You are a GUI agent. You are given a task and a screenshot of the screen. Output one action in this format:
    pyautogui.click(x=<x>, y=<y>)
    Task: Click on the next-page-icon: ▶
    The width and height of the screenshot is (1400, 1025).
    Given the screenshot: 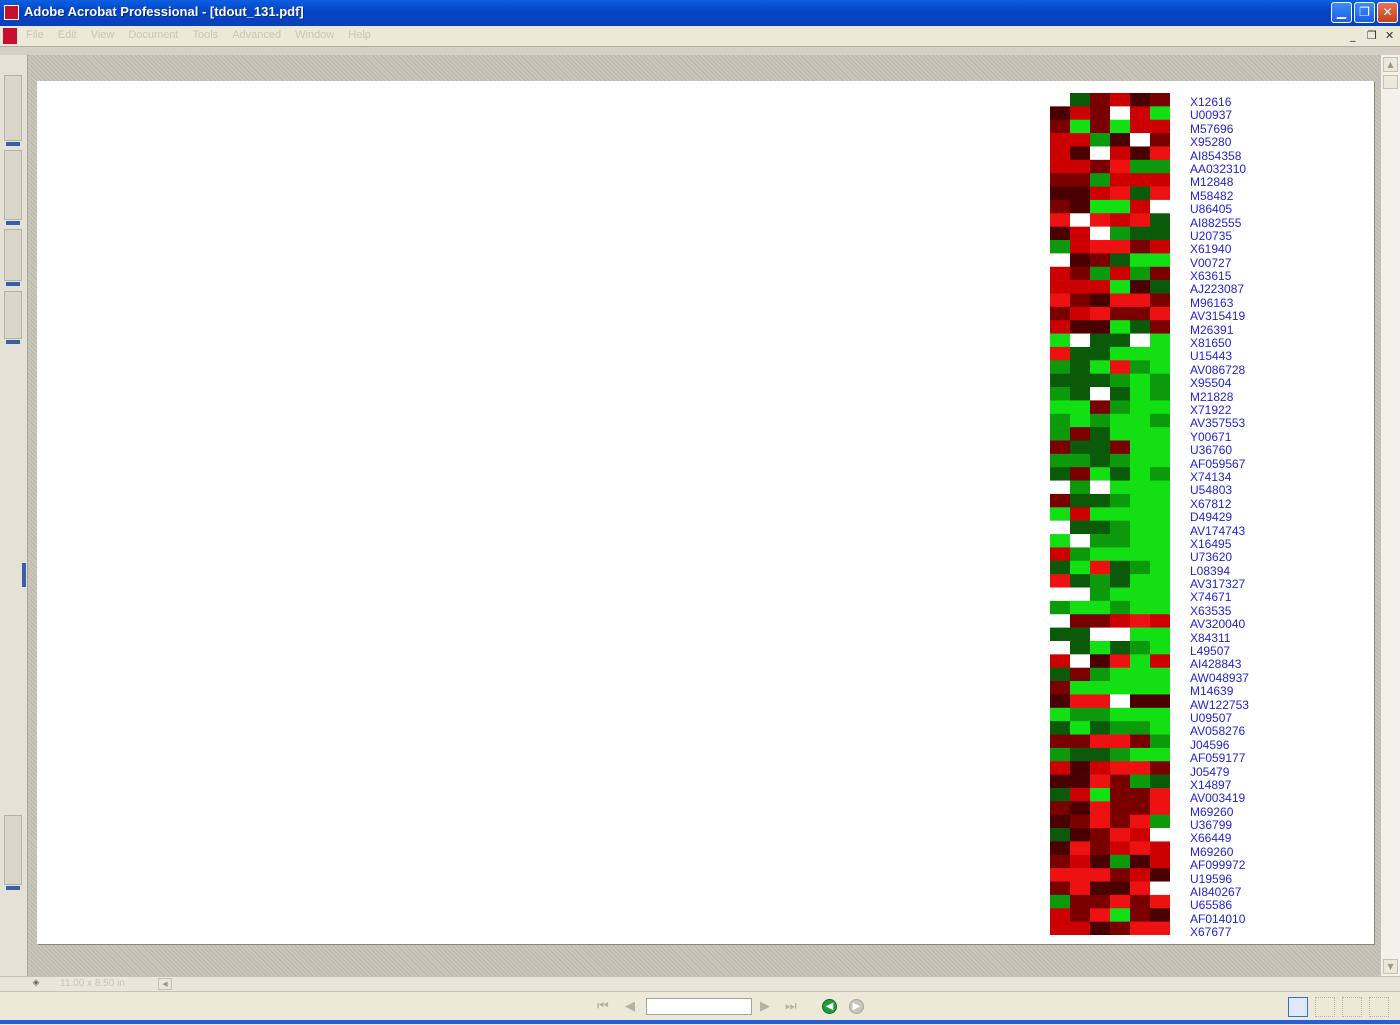 What is the action you would take?
    pyautogui.click(x=765, y=1006)
    